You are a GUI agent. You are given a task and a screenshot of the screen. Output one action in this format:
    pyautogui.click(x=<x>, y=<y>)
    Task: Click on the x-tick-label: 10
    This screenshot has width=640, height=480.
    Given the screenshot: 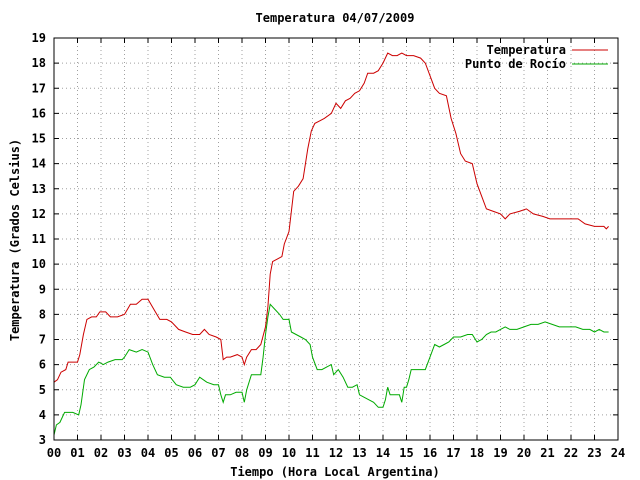 What is the action you would take?
    pyautogui.click(x=289, y=453)
    